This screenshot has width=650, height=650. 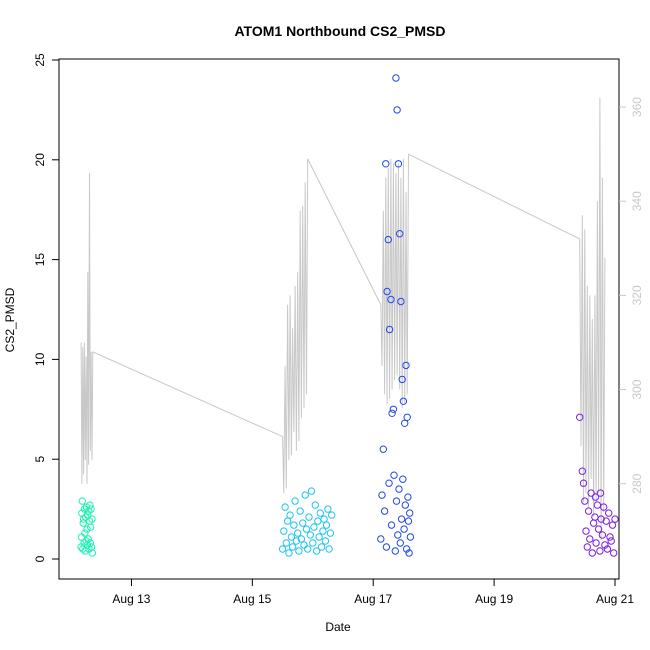 I want to click on y-tick-label: 20, so click(x=40, y=160).